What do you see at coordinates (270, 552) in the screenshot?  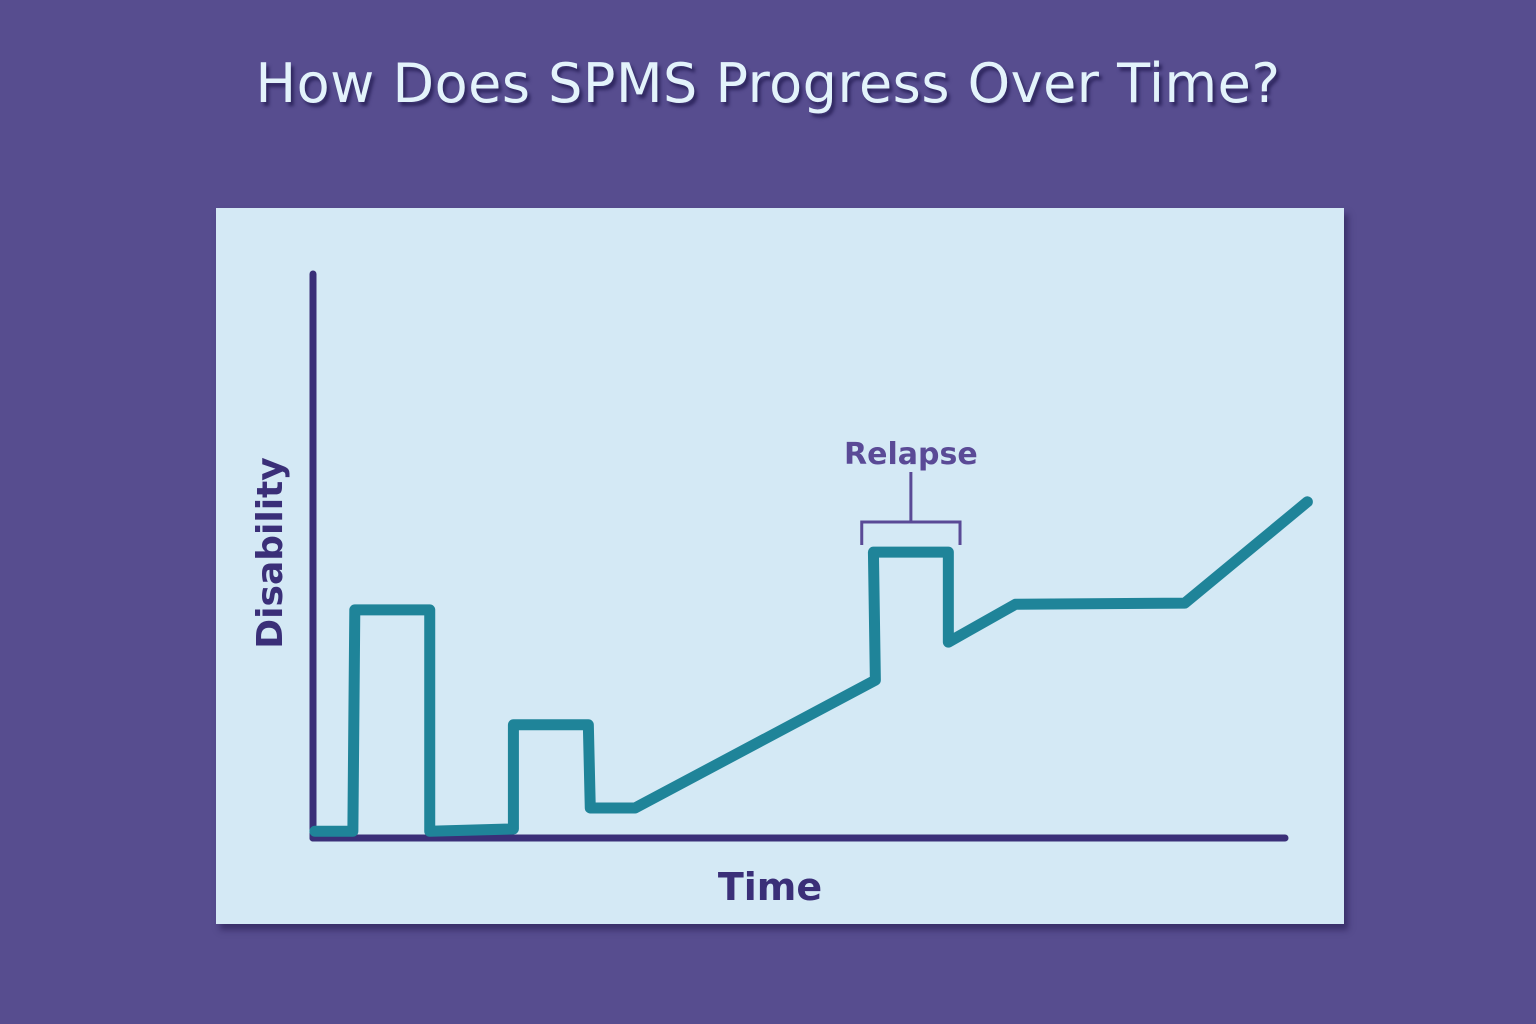 I see `y-axis-label: Disability` at bounding box center [270, 552].